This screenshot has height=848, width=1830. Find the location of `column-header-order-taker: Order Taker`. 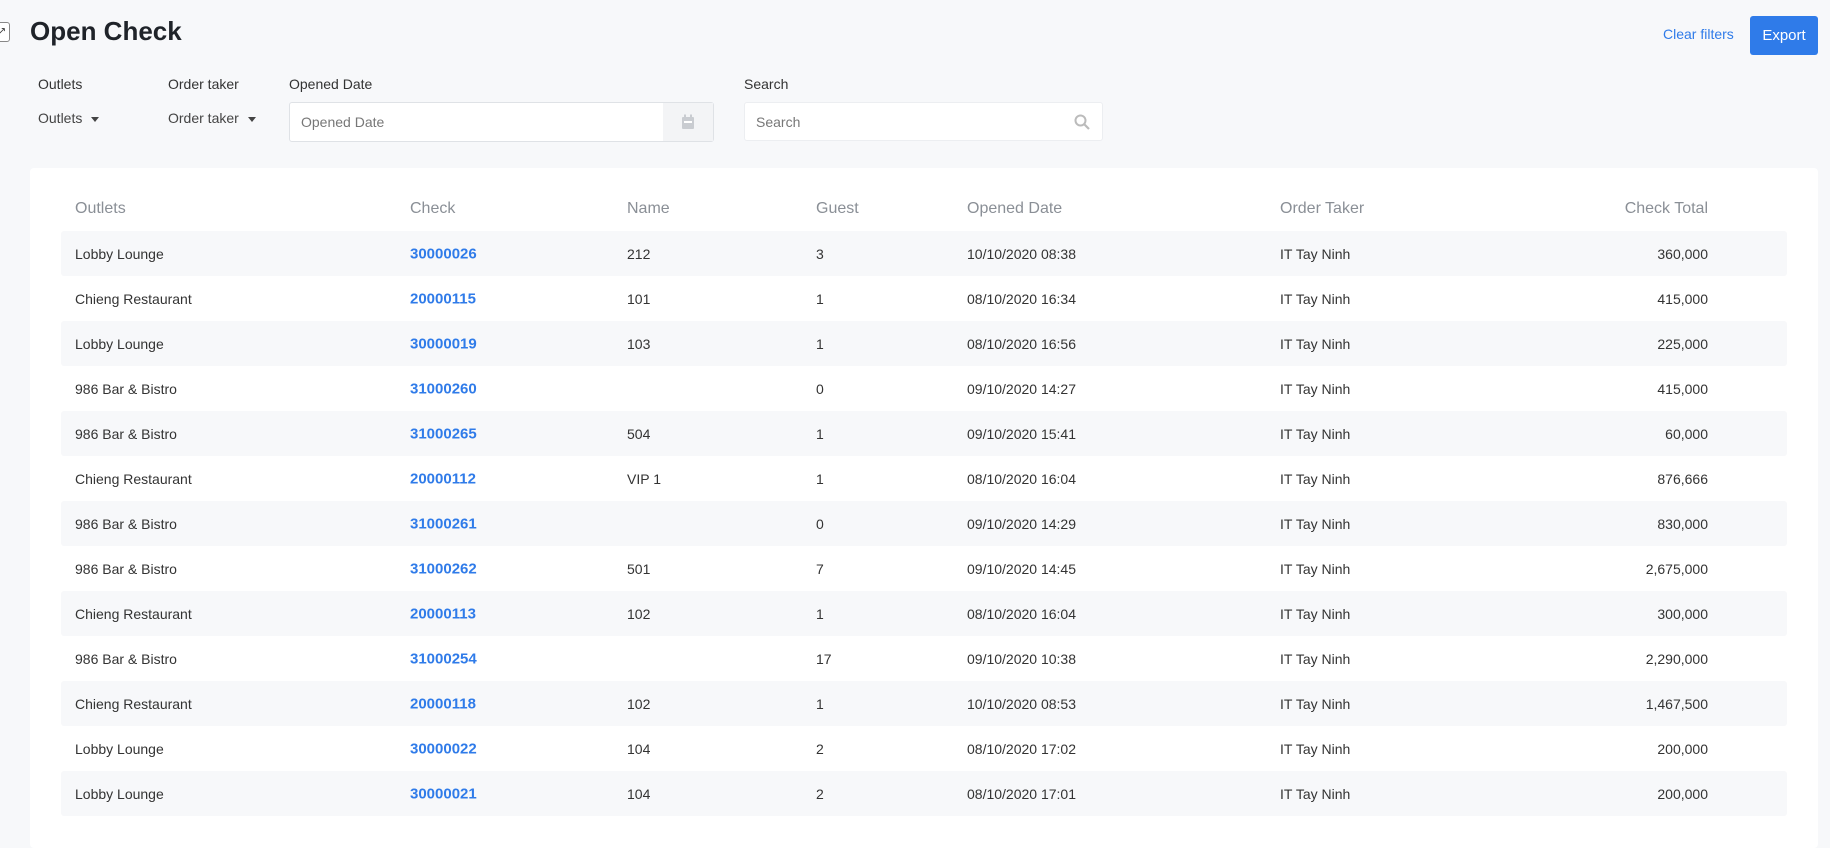

column-header-order-taker: Order Taker is located at coordinates (1322, 208).